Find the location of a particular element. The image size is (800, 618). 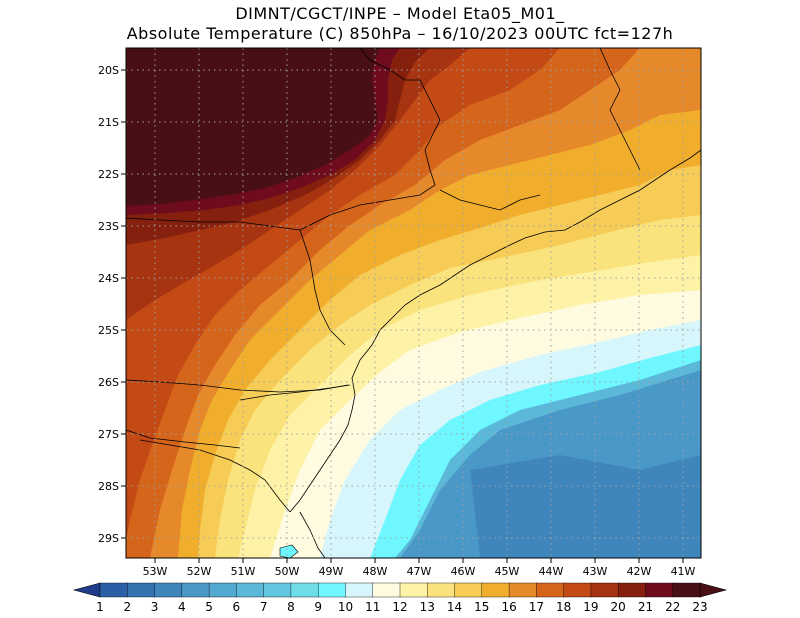

colorbar-label: 3 is located at coordinates (155, 607).